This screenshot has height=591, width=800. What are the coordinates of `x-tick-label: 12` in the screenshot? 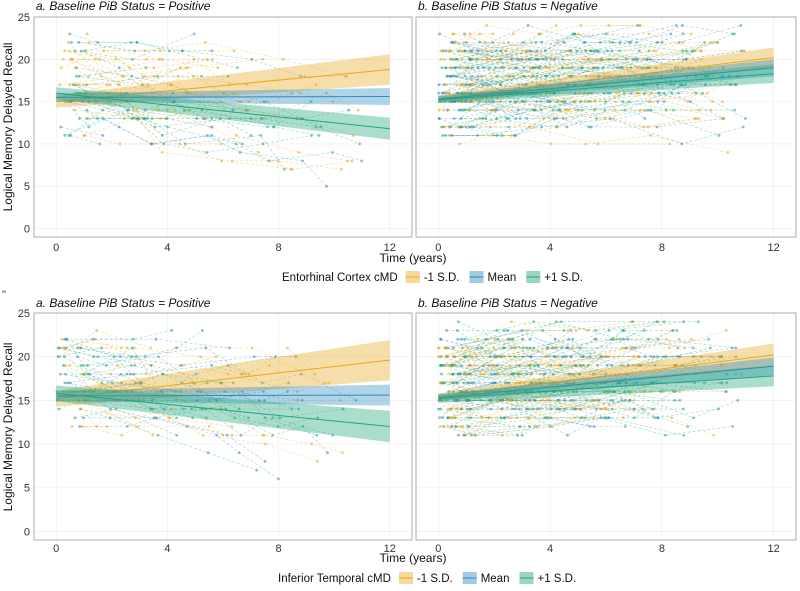 It's located at (390, 248).